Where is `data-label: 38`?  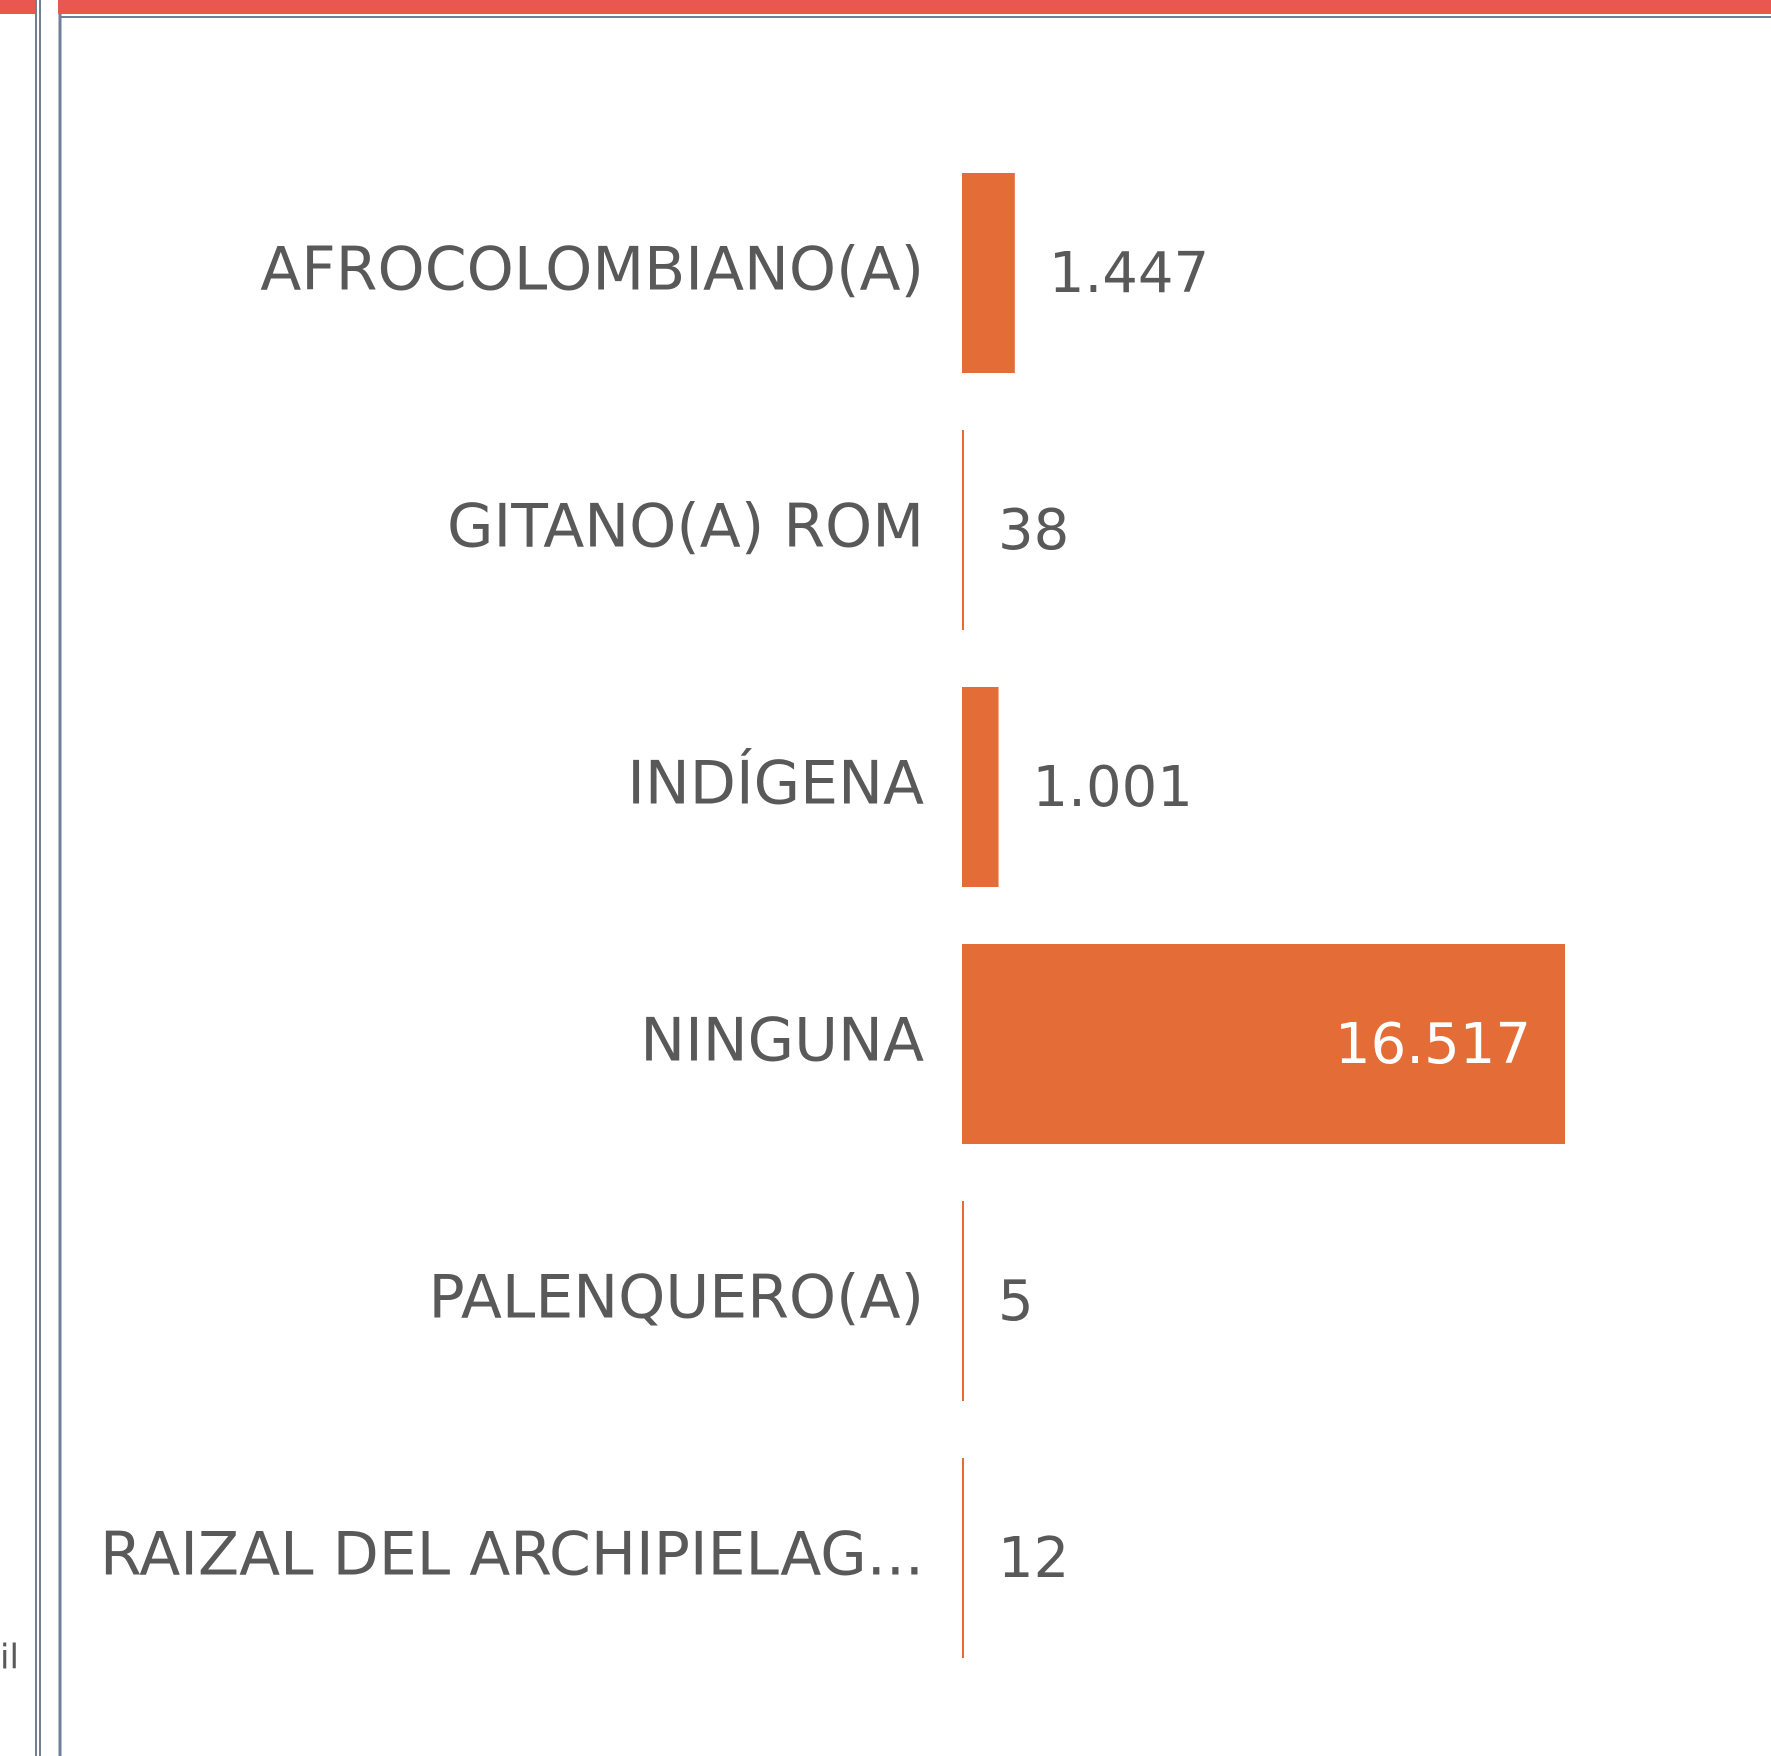
data-label: 38 is located at coordinates (1033, 530).